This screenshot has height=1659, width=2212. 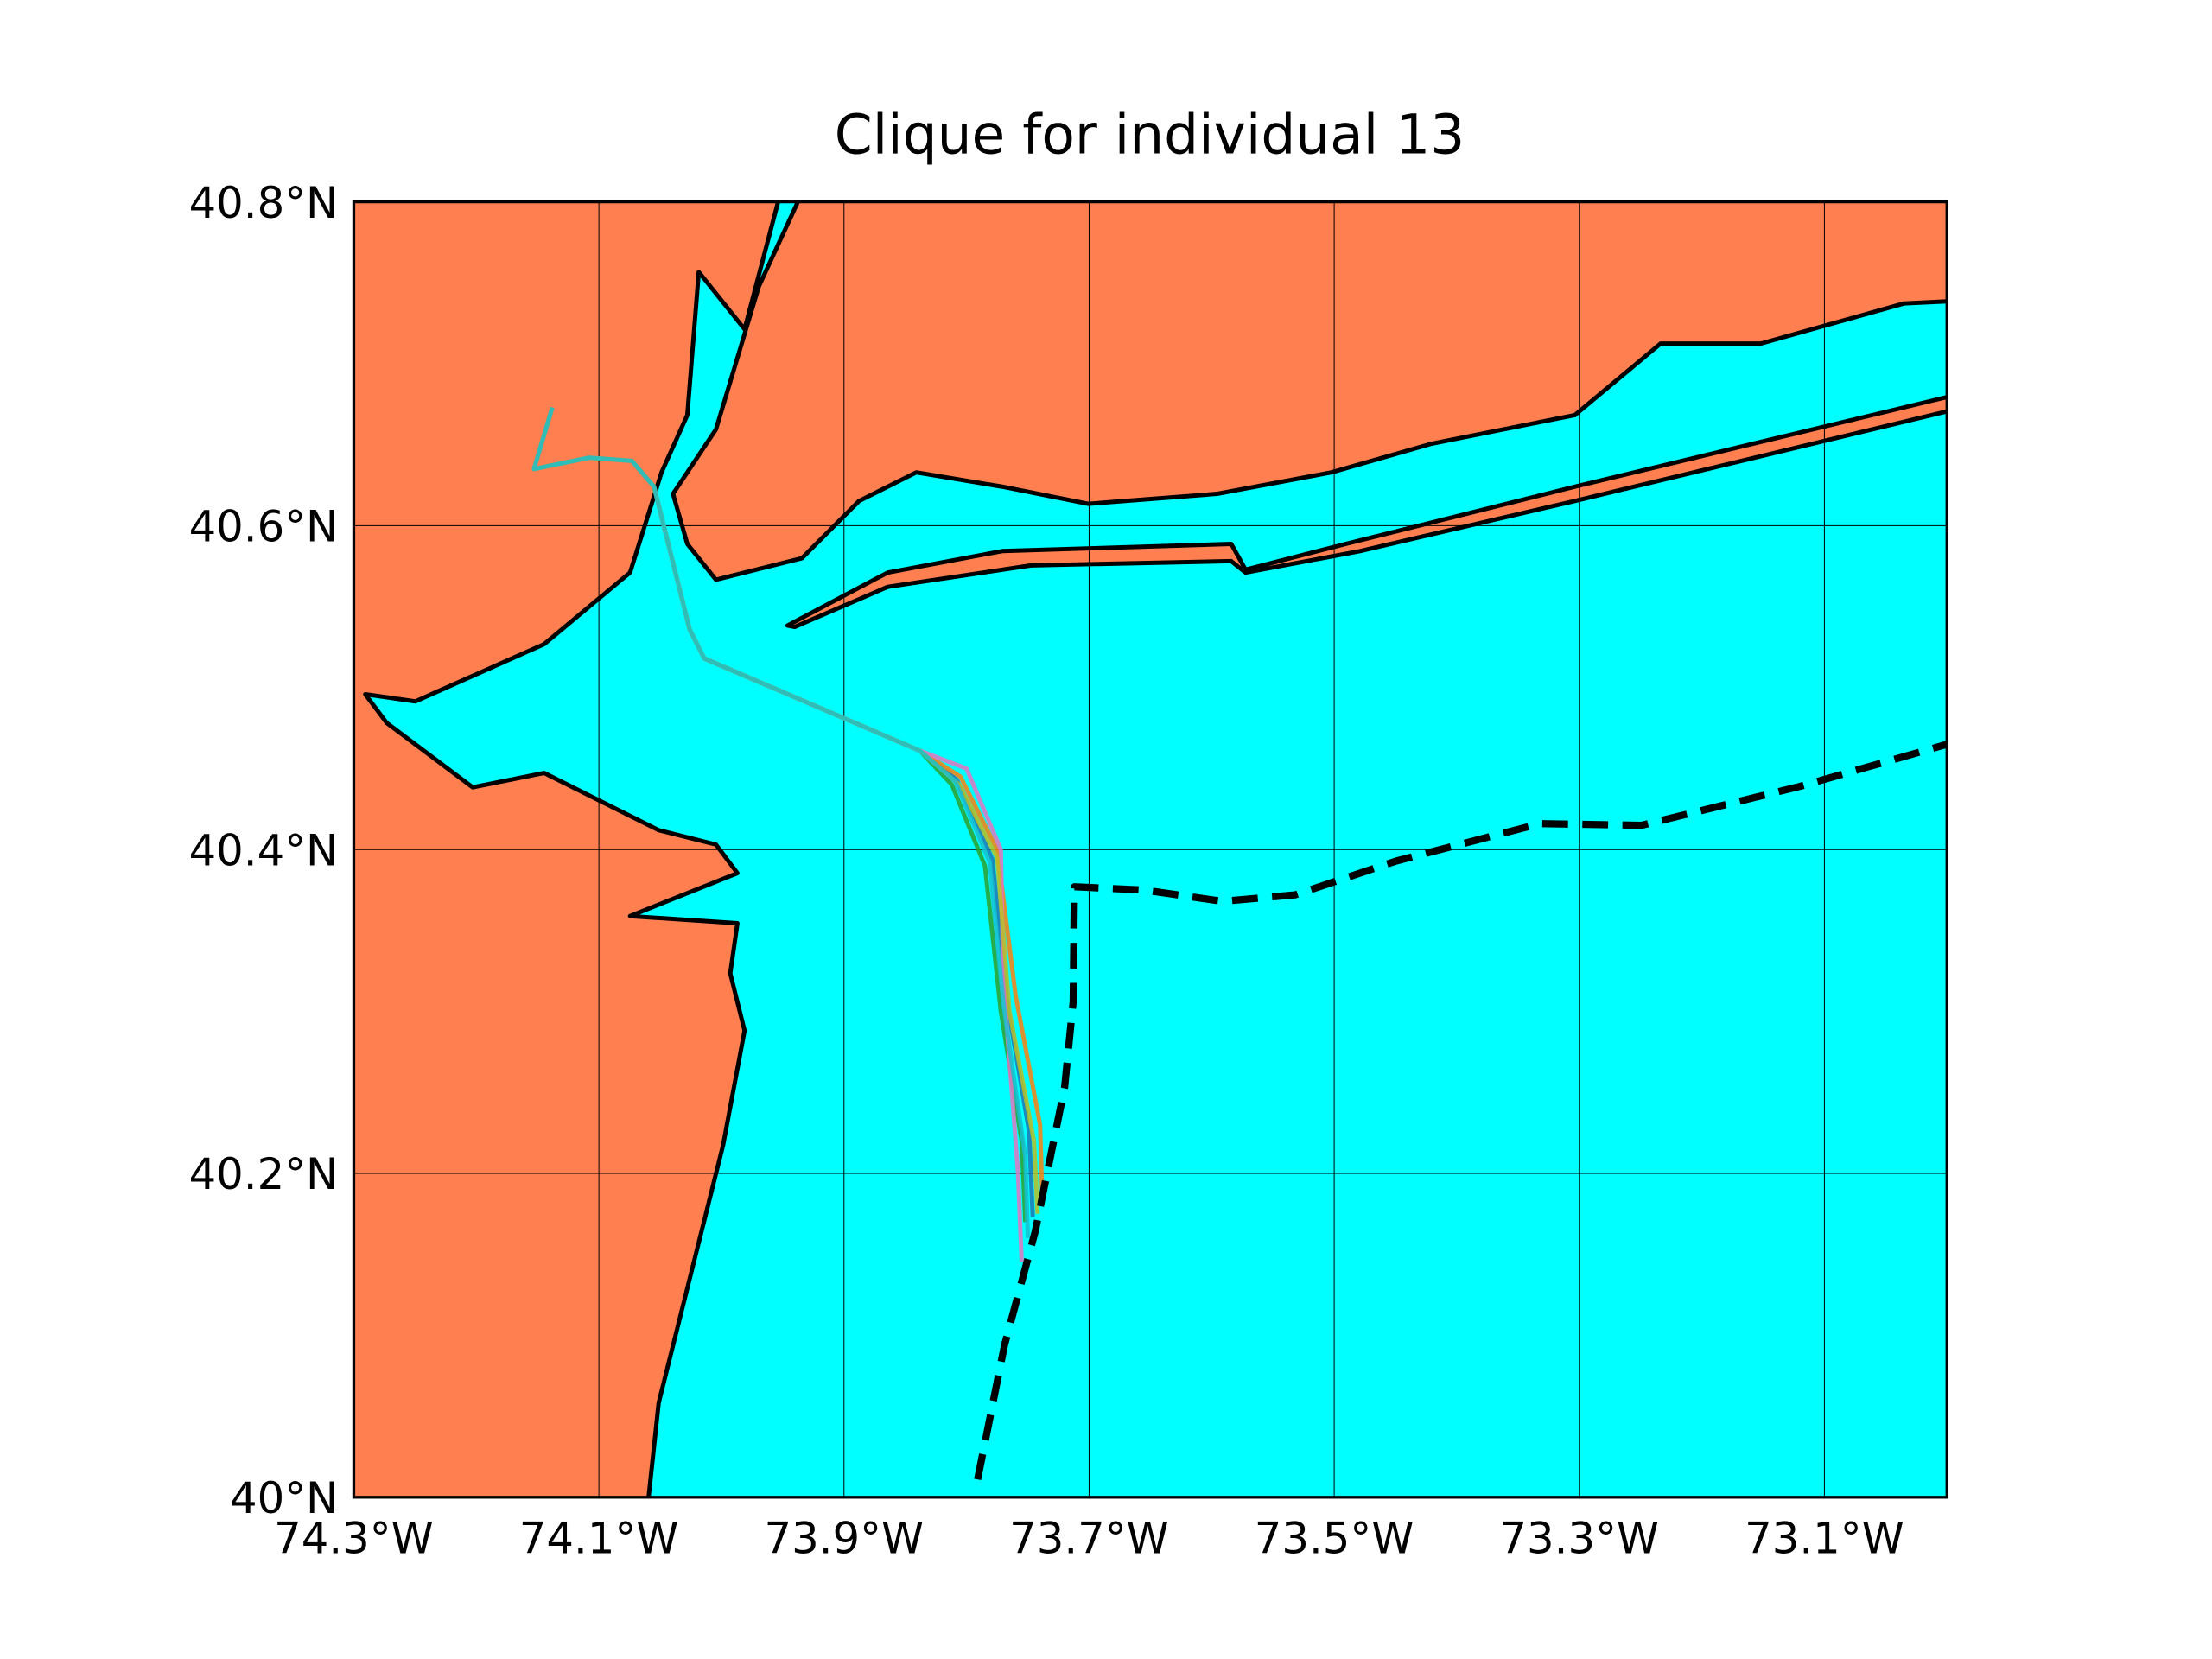 What do you see at coordinates (781, 822) in the screenshot?
I see `track-line` at bounding box center [781, 822].